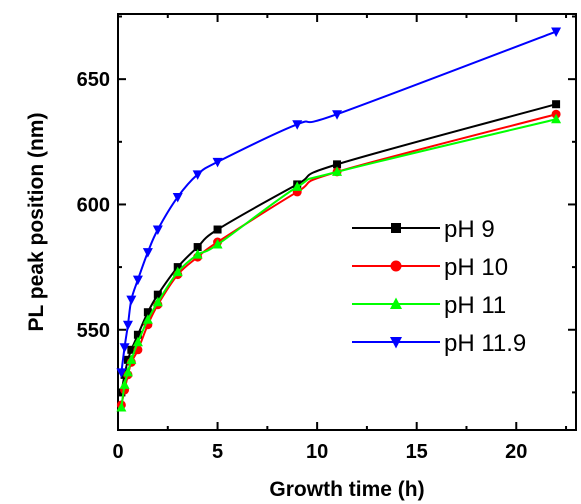 This screenshot has width=581, height=504. I want to click on x-tick-label: 0, so click(117, 452).